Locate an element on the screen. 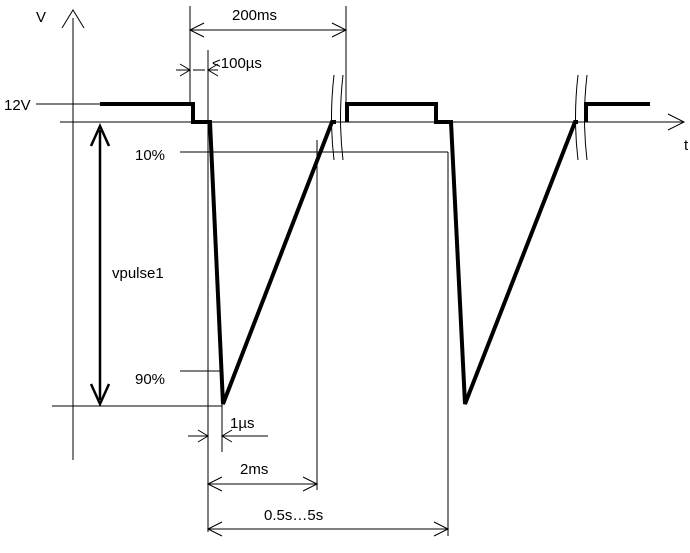 Image resolution: width=690 pixels, height=553 pixels. level-label-12v: 12V is located at coordinates (17, 105).